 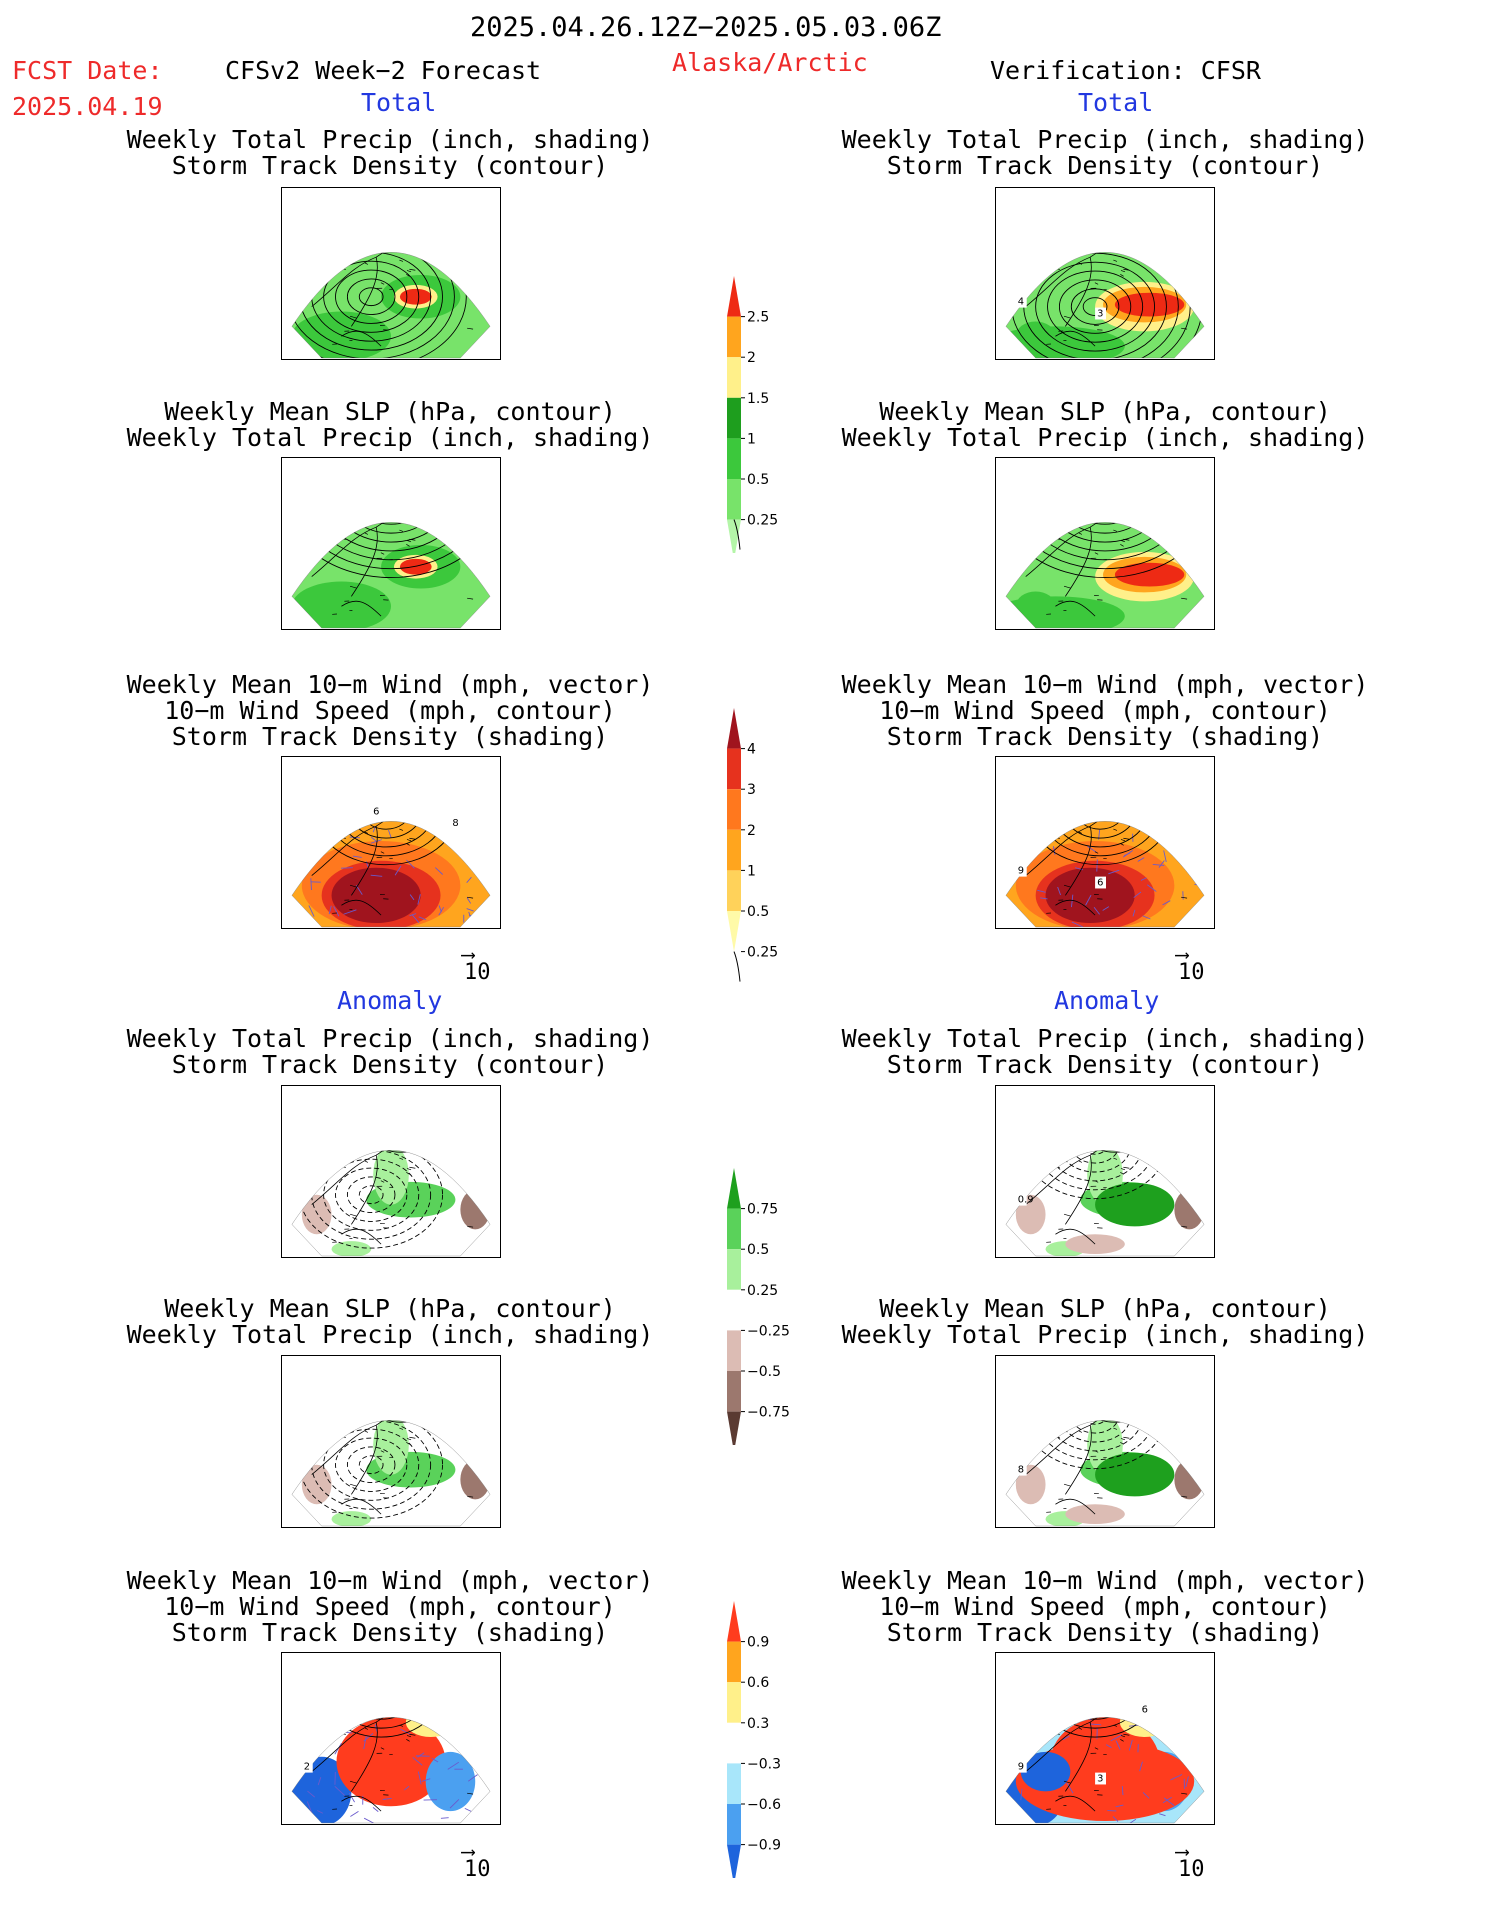 What do you see at coordinates (1026, 1200) in the screenshot?
I see `contour-label: 0.9` at bounding box center [1026, 1200].